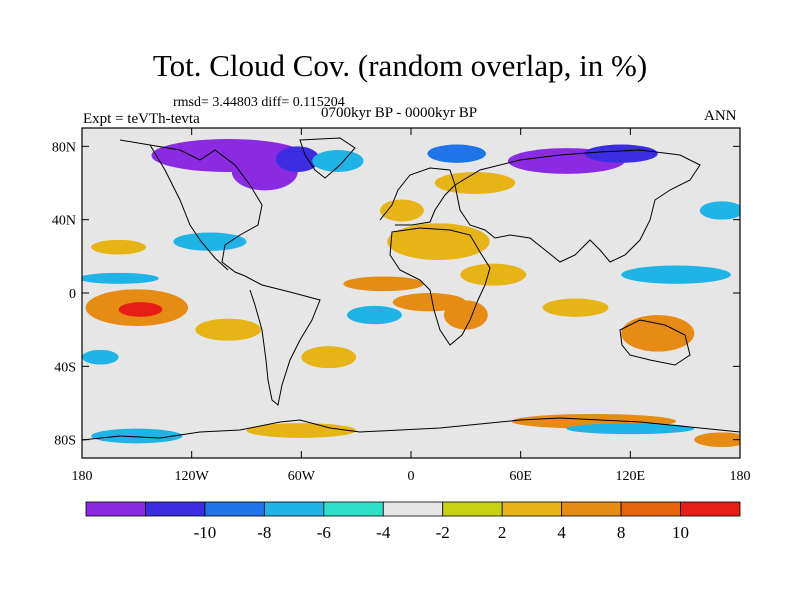  I want to click on colorbar-label: -10, so click(205, 532).